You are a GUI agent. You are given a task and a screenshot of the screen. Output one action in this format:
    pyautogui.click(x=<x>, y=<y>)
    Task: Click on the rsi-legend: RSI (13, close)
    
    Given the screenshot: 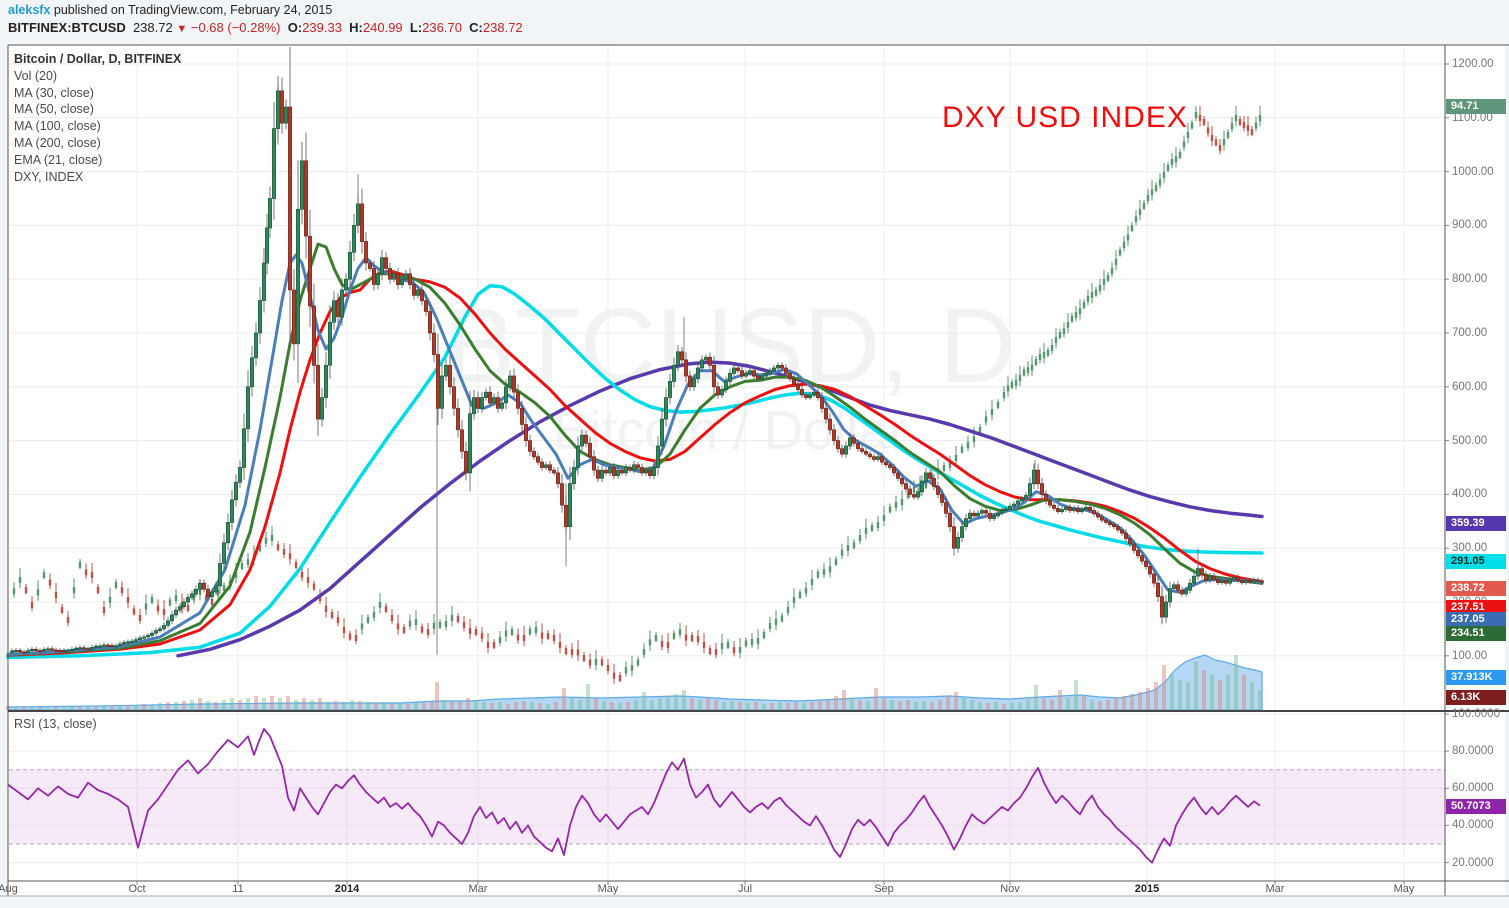 What is the action you would take?
    pyautogui.click(x=55, y=724)
    